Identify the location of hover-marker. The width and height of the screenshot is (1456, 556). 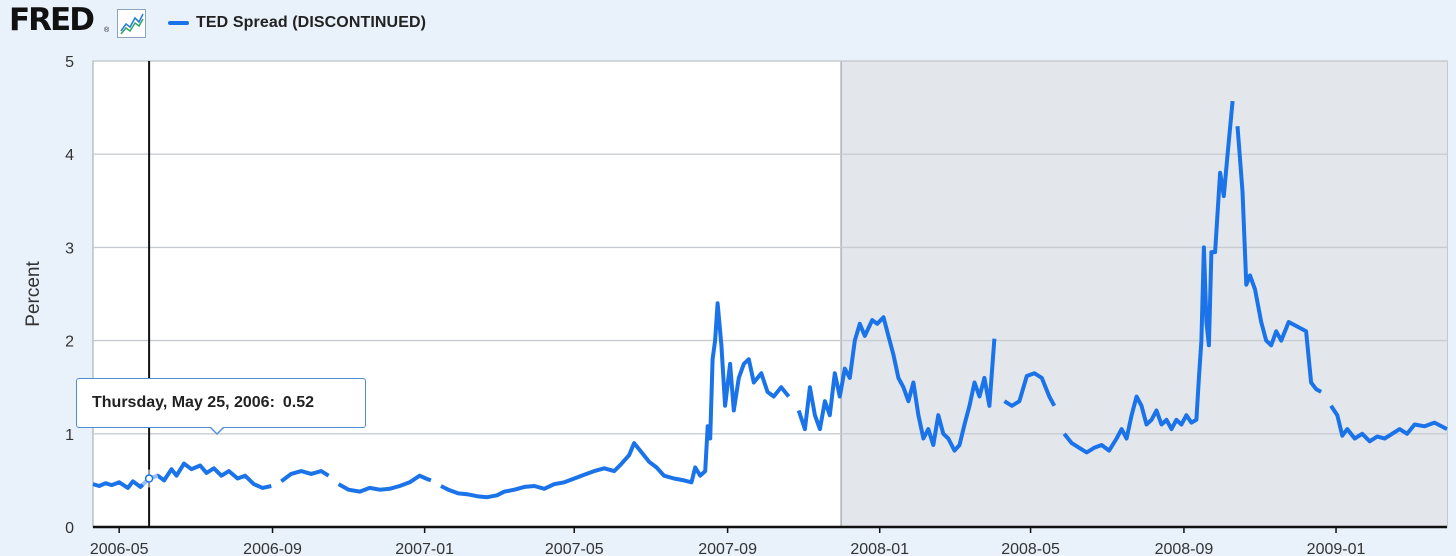
(149, 478).